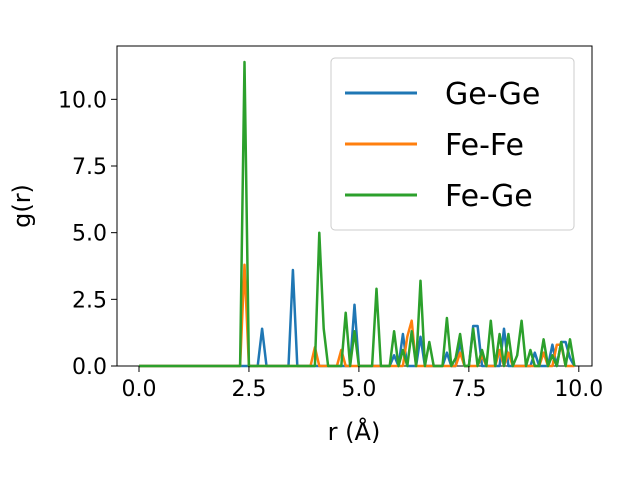 Image resolution: width=640 pixels, height=480 pixels. What do you see at coordinates (138, 389) in the screenshot?
I see `x-tick-label: 0.0` at bounding box center [138, 389].